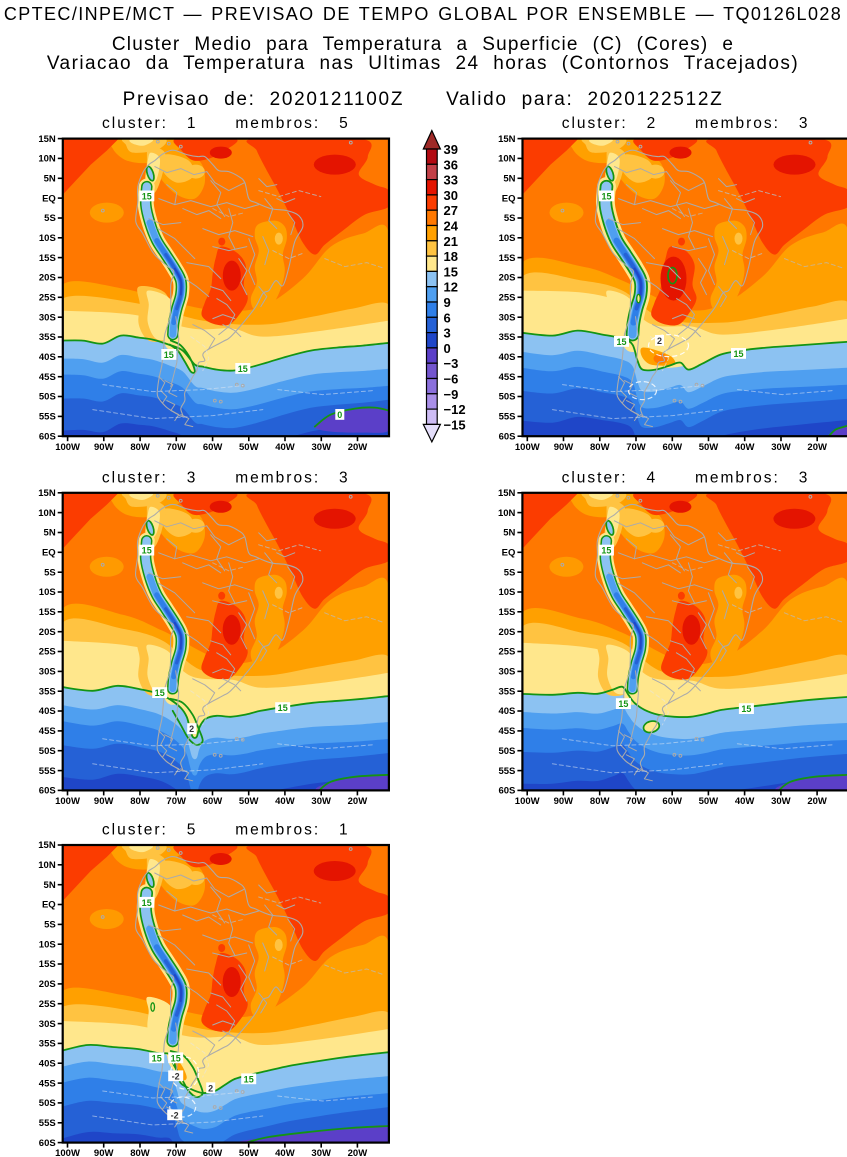 Image resolution: width=847 pixels, height=1157 pixels. Describe the element at coordinates (451, 241) in the screenshot. I see `svg-text: 21` at that location.